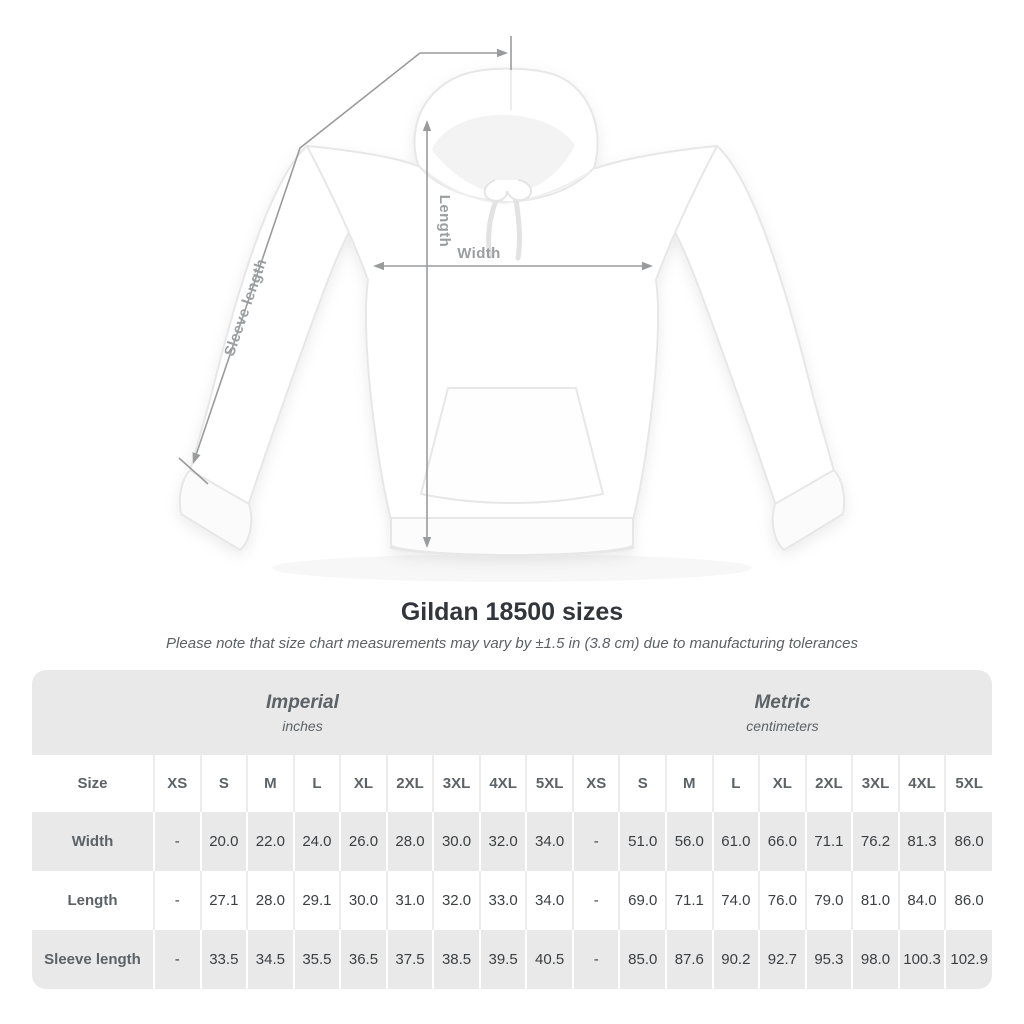  I want to click on measurement-value-cell: 51.0, so click(642, 841).